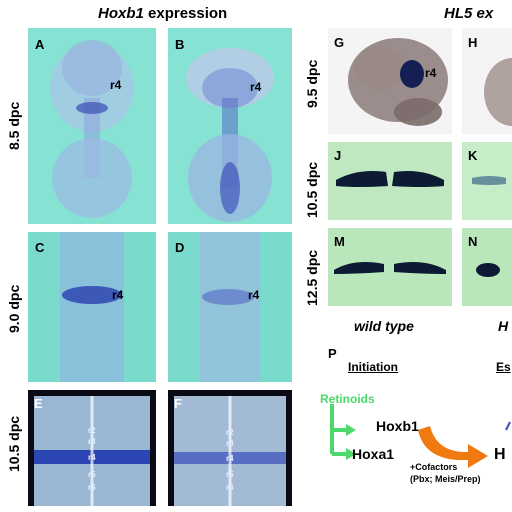 The height and width of the screenshot is (512, 512). Describe the element at coordinates (38, 403) in the screenshot. I see `panel-letter-e: E` at that location.